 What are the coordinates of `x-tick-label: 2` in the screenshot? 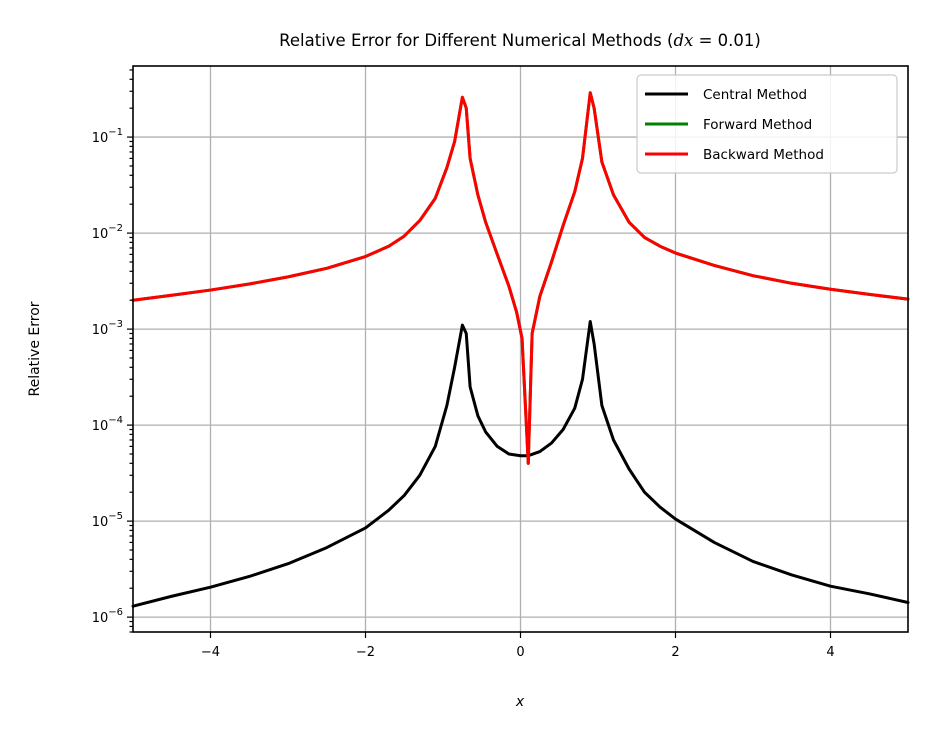 It's located at (675, 652).